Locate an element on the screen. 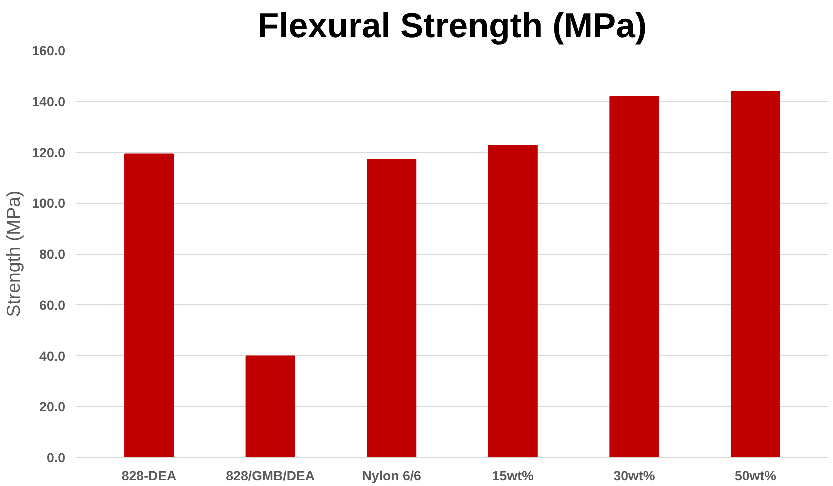 The height and width of the screenshot is (486, 833). x-tick-label: Nylon 6/6 is located at coordinates (392, 476).